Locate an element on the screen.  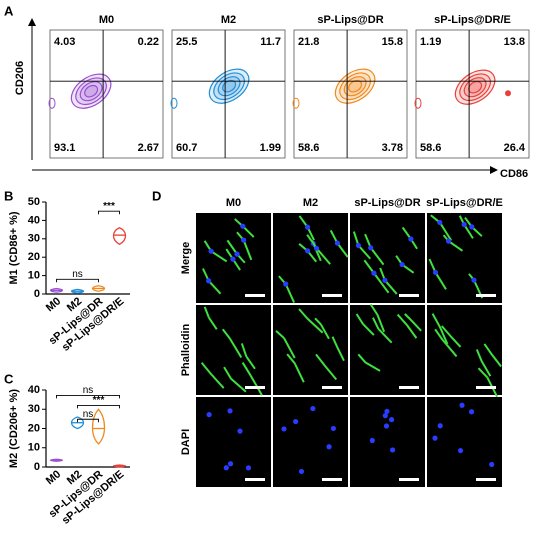
plot-title: sP-Lips@DR/E is located at coordinates (472, 20).